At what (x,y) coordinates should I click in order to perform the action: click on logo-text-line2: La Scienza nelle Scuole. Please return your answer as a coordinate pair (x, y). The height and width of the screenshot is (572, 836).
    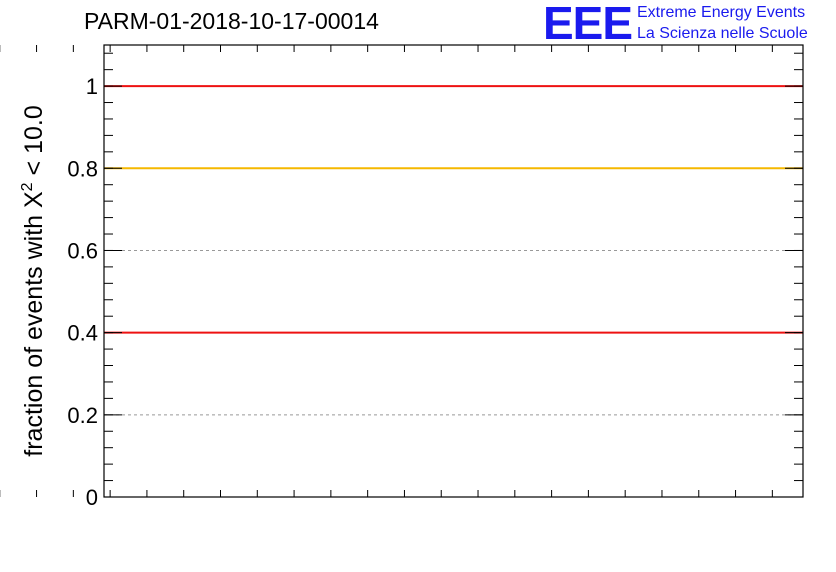
    Looking at the image, I should click on (722, 33).